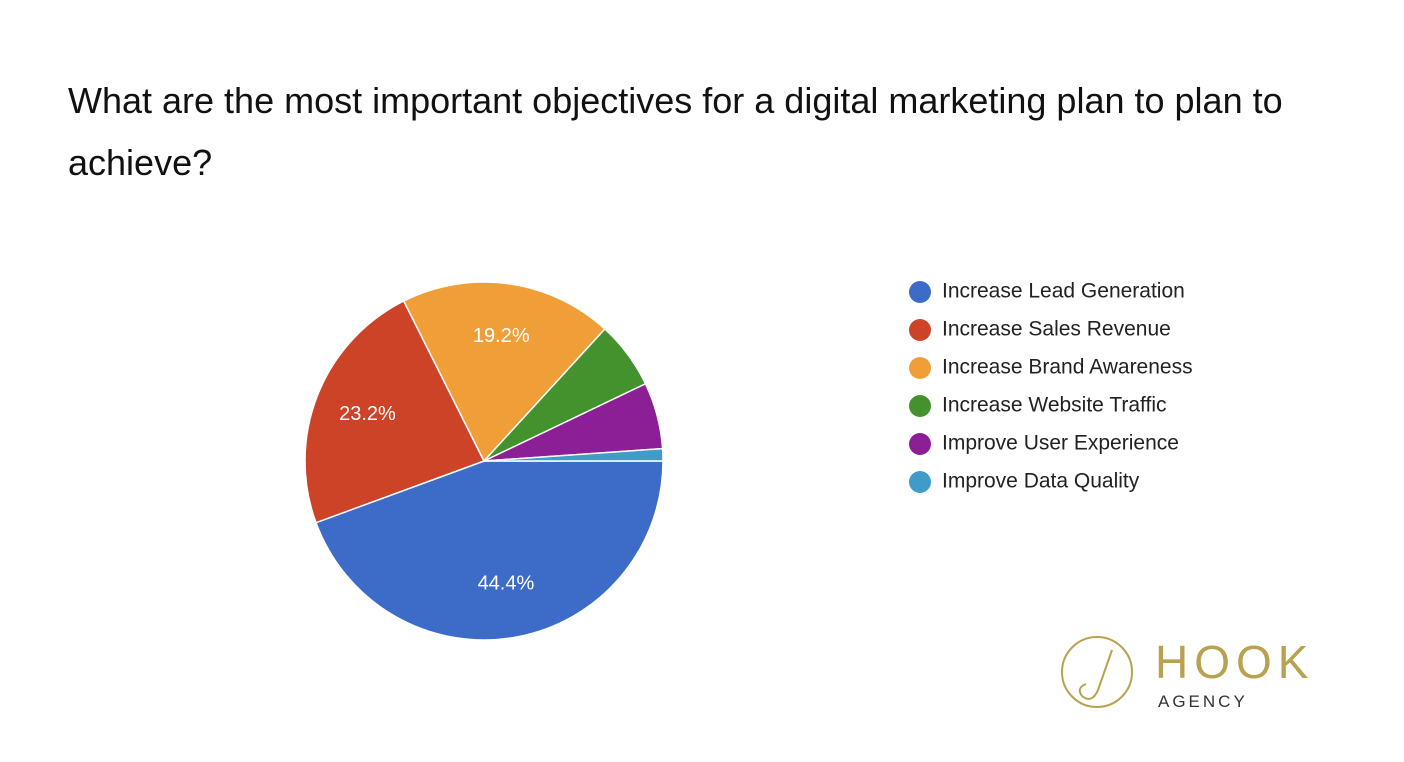  I want to click on legend-label: Improve User Experience, so click(1060, 443).